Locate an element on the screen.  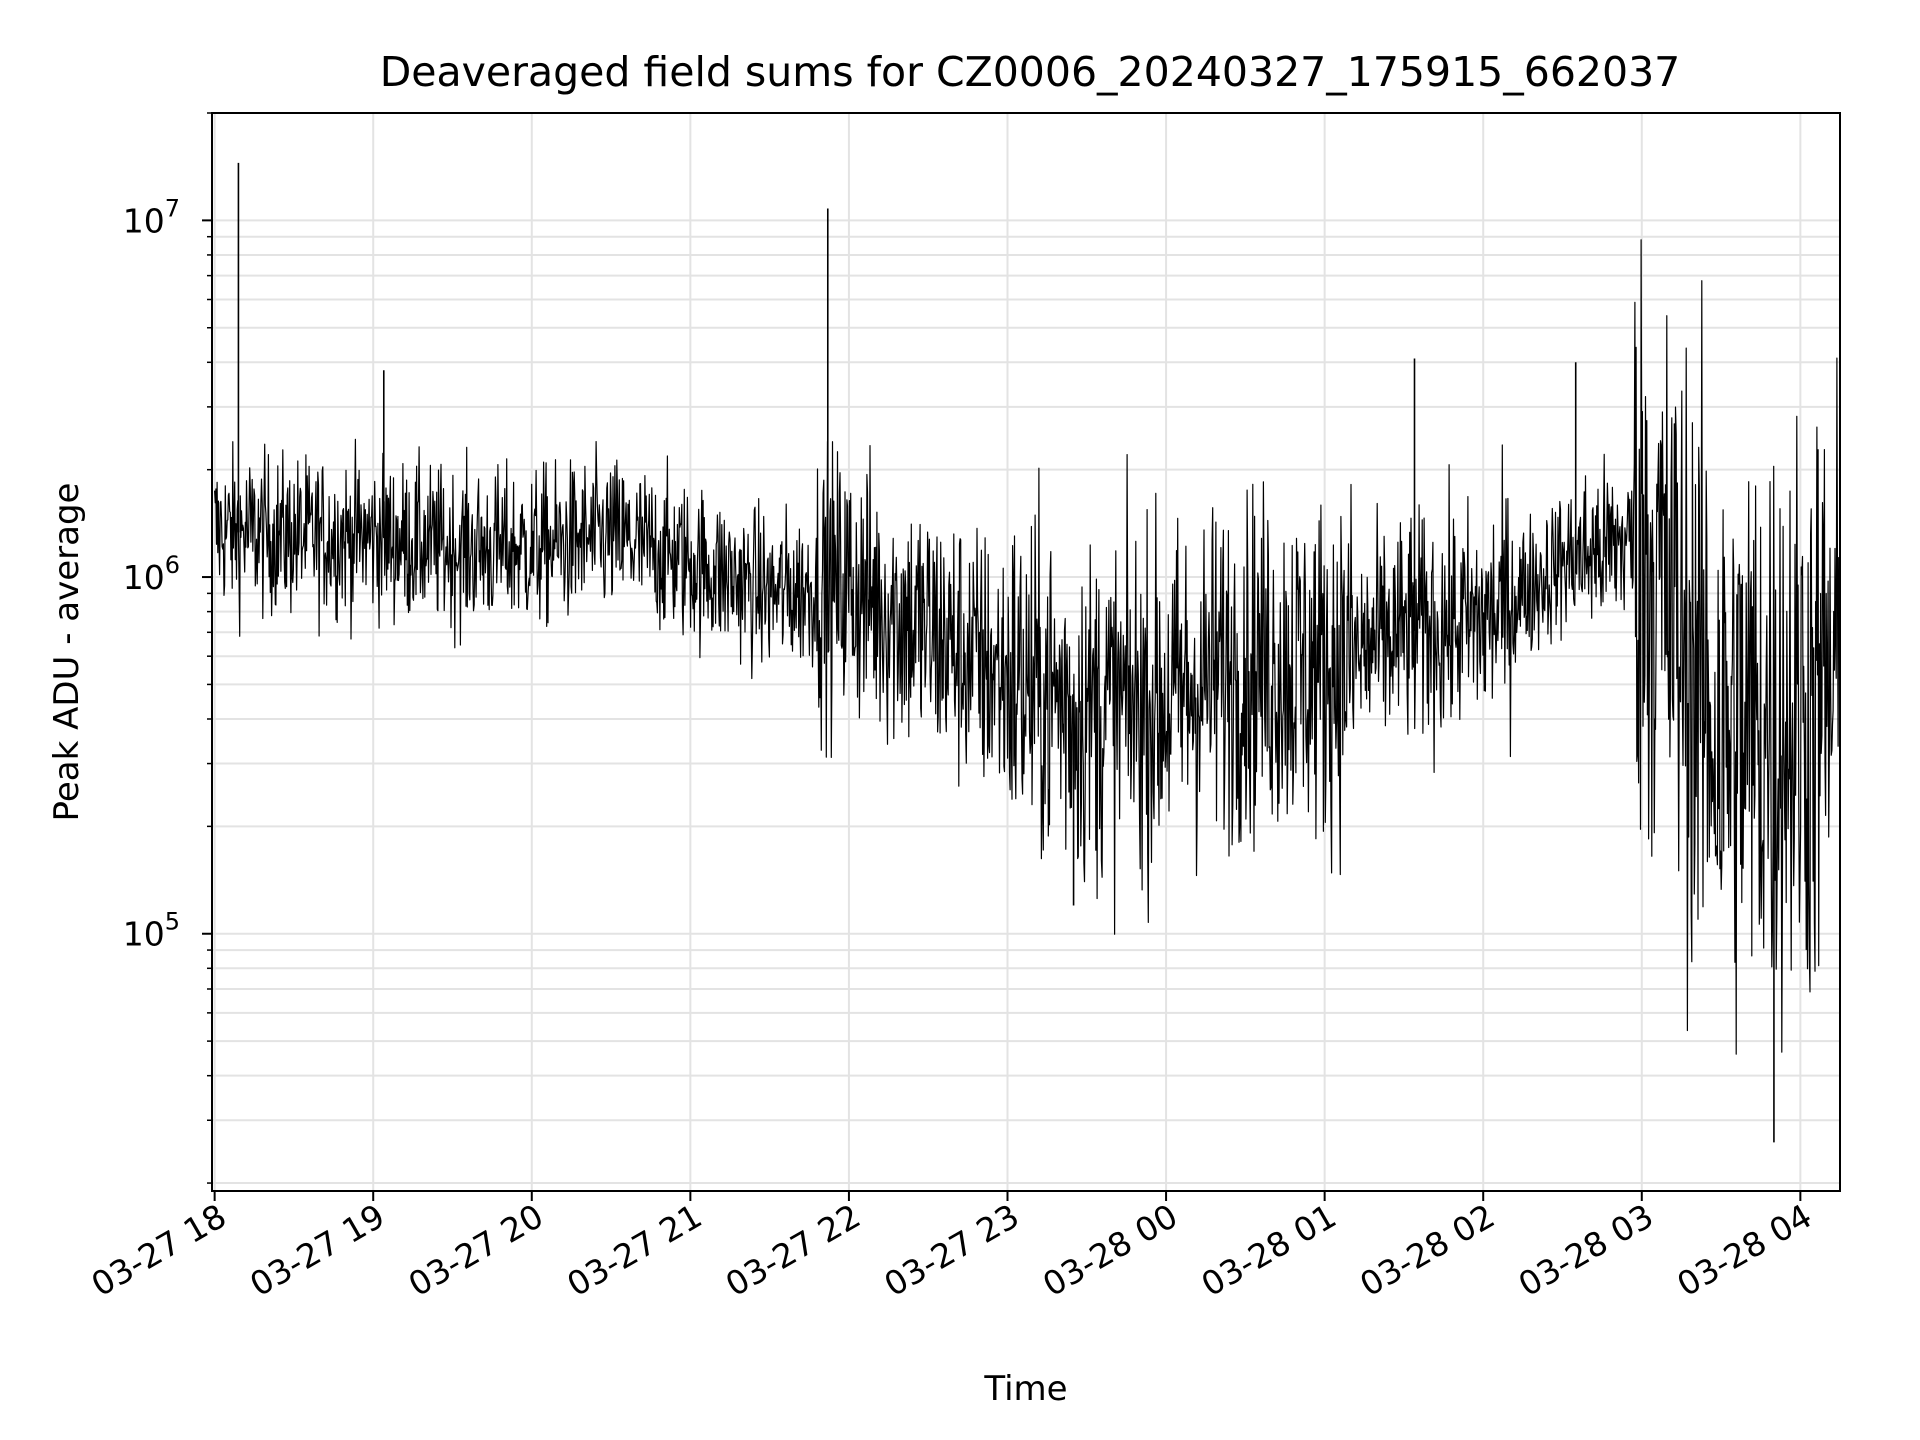
y-tick-label: 10⁵ is located at coordinates (151, 931).